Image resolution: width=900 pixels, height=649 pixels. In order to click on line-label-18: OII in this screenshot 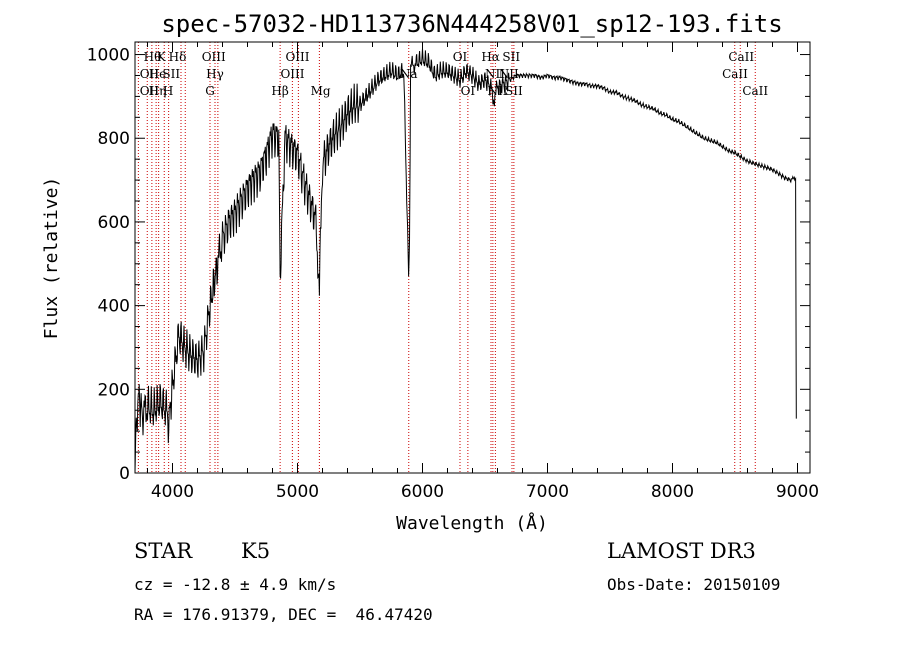, I will do `click(150, 91)`.